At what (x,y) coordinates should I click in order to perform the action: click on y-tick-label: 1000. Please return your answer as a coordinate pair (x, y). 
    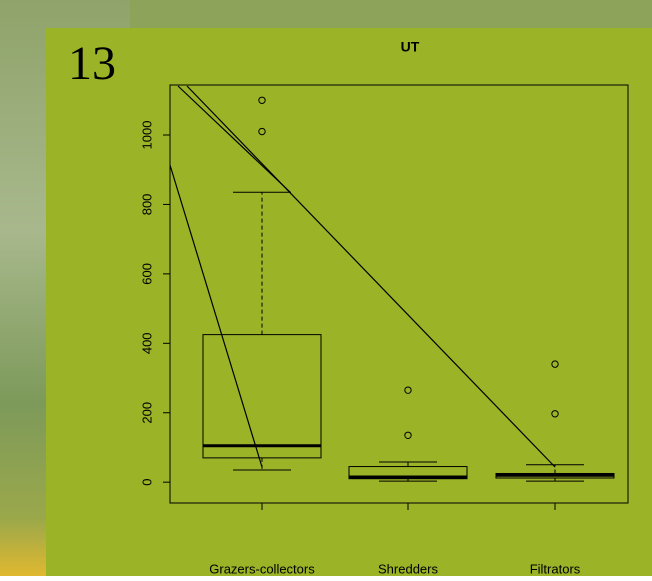
    Looking at the image, I should click on (146, 135).